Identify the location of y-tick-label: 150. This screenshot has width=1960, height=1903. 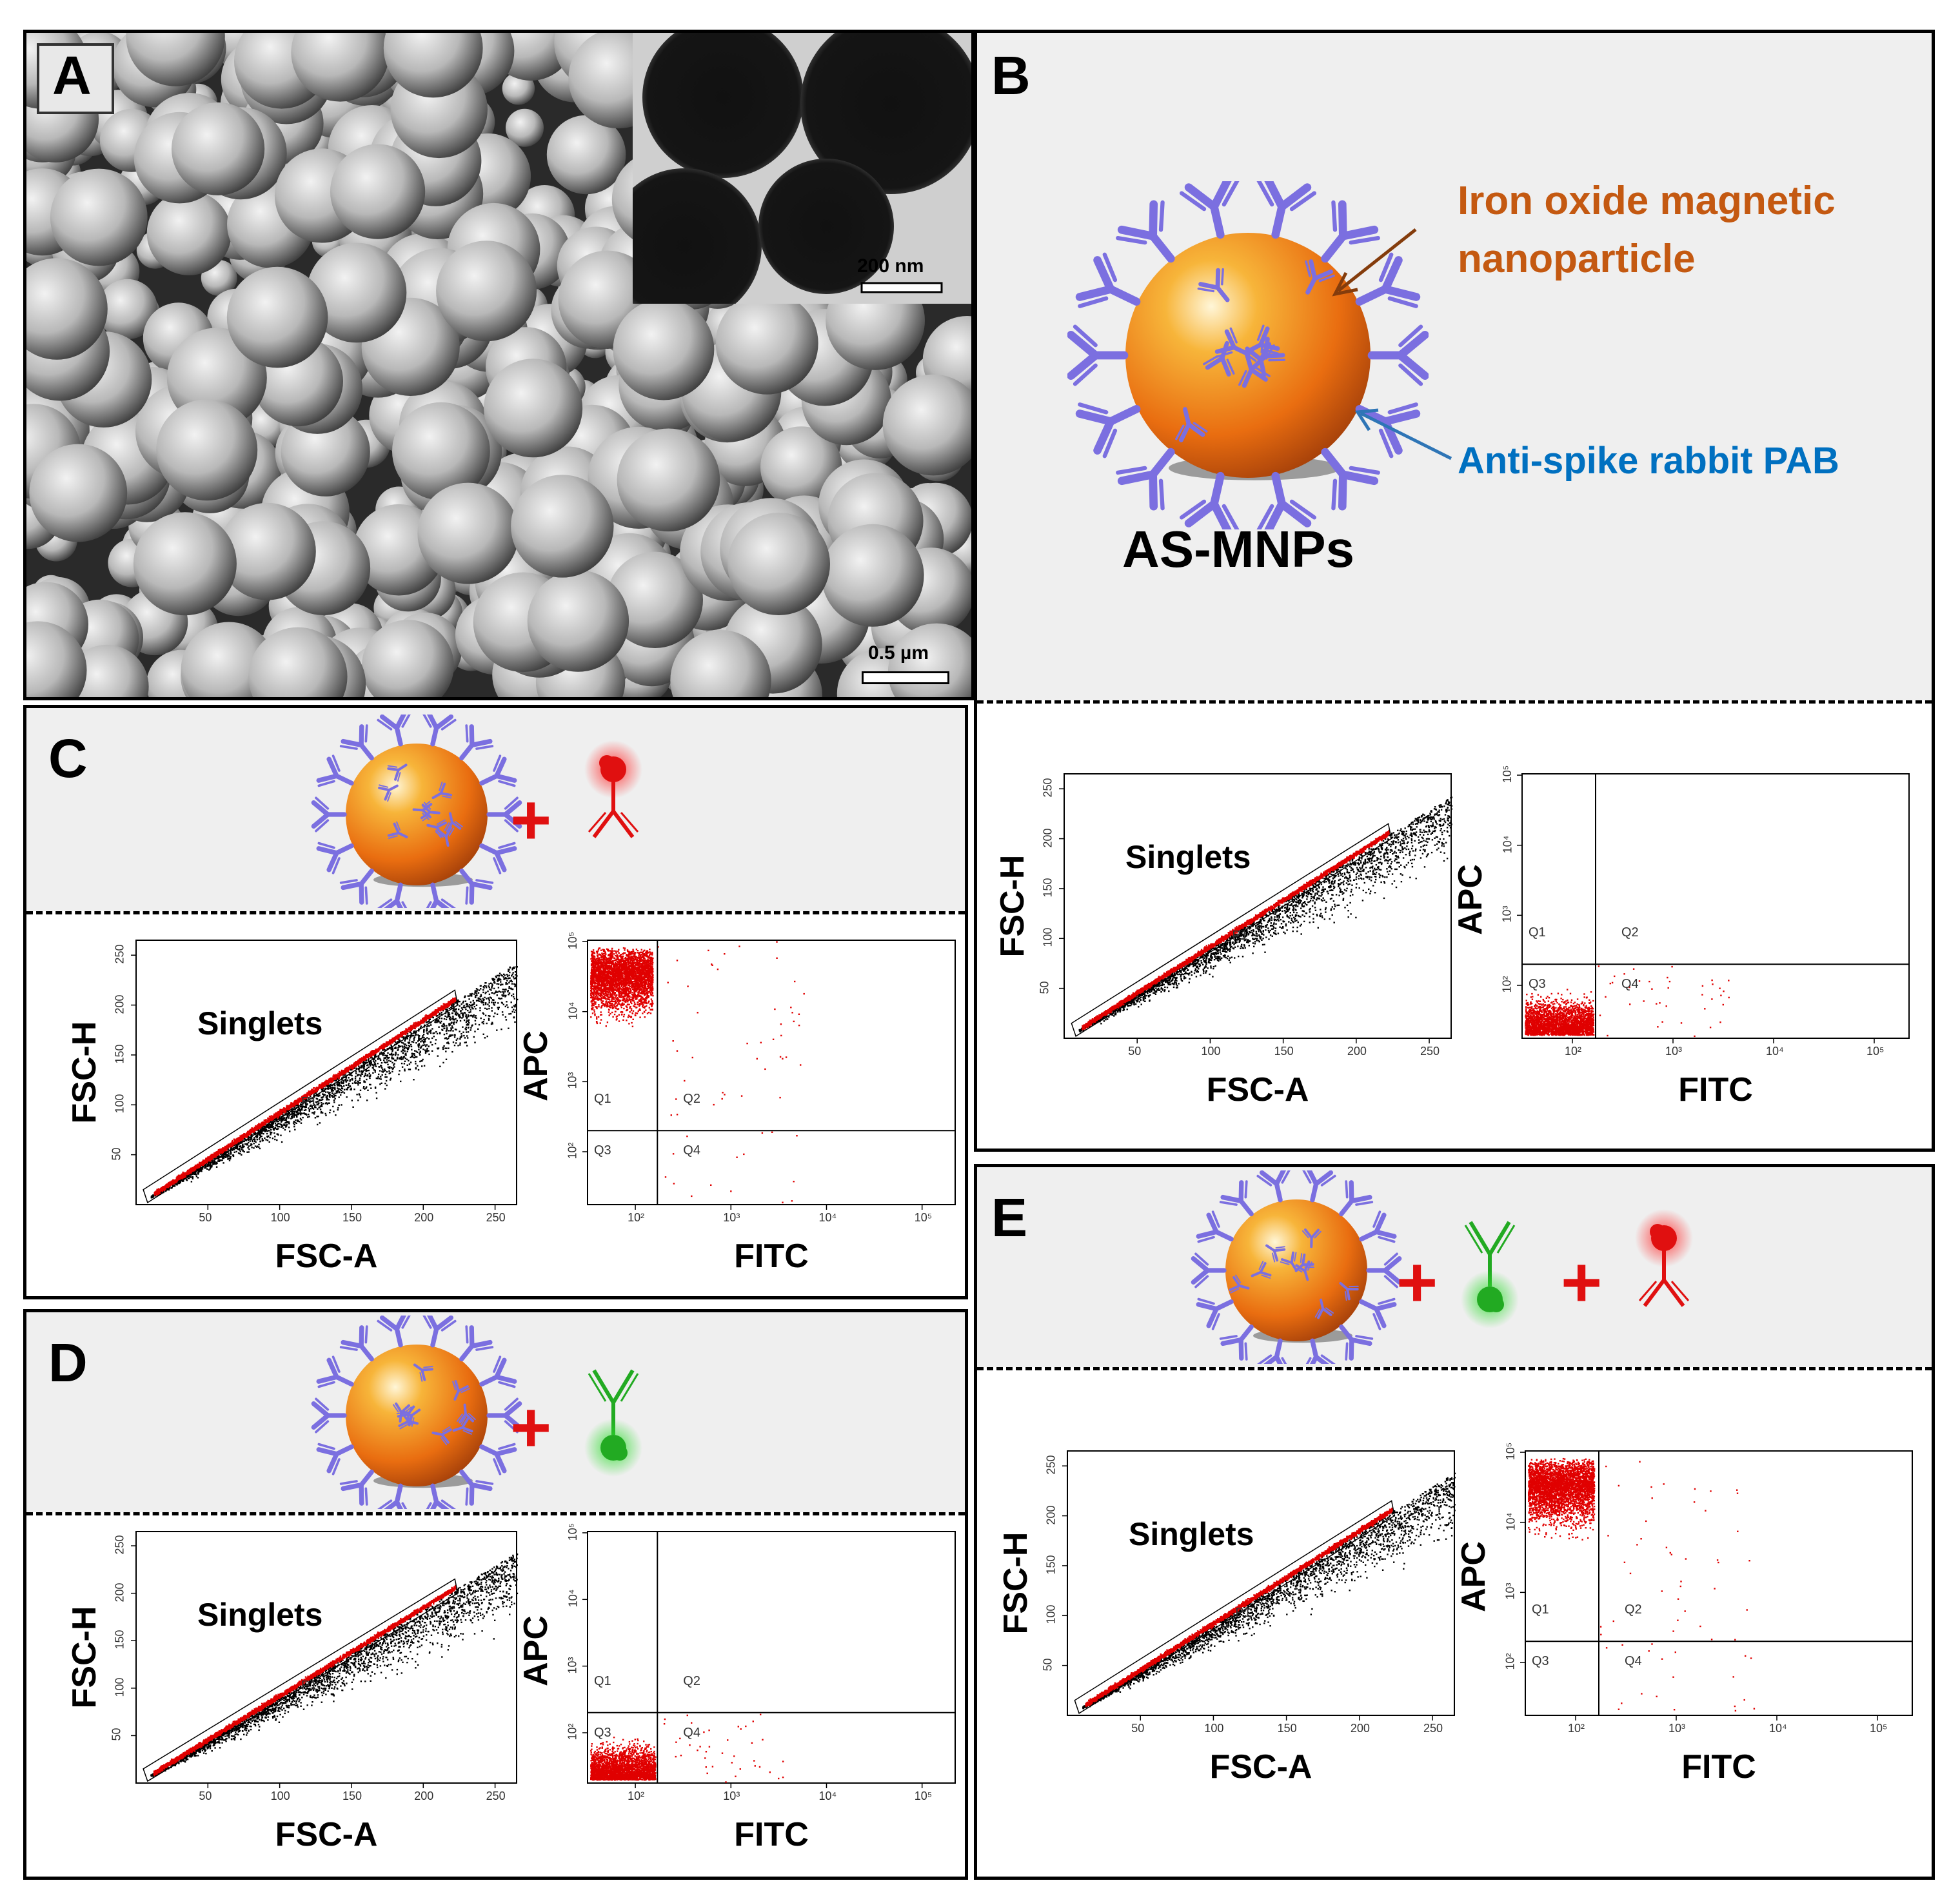
(120, 1053).